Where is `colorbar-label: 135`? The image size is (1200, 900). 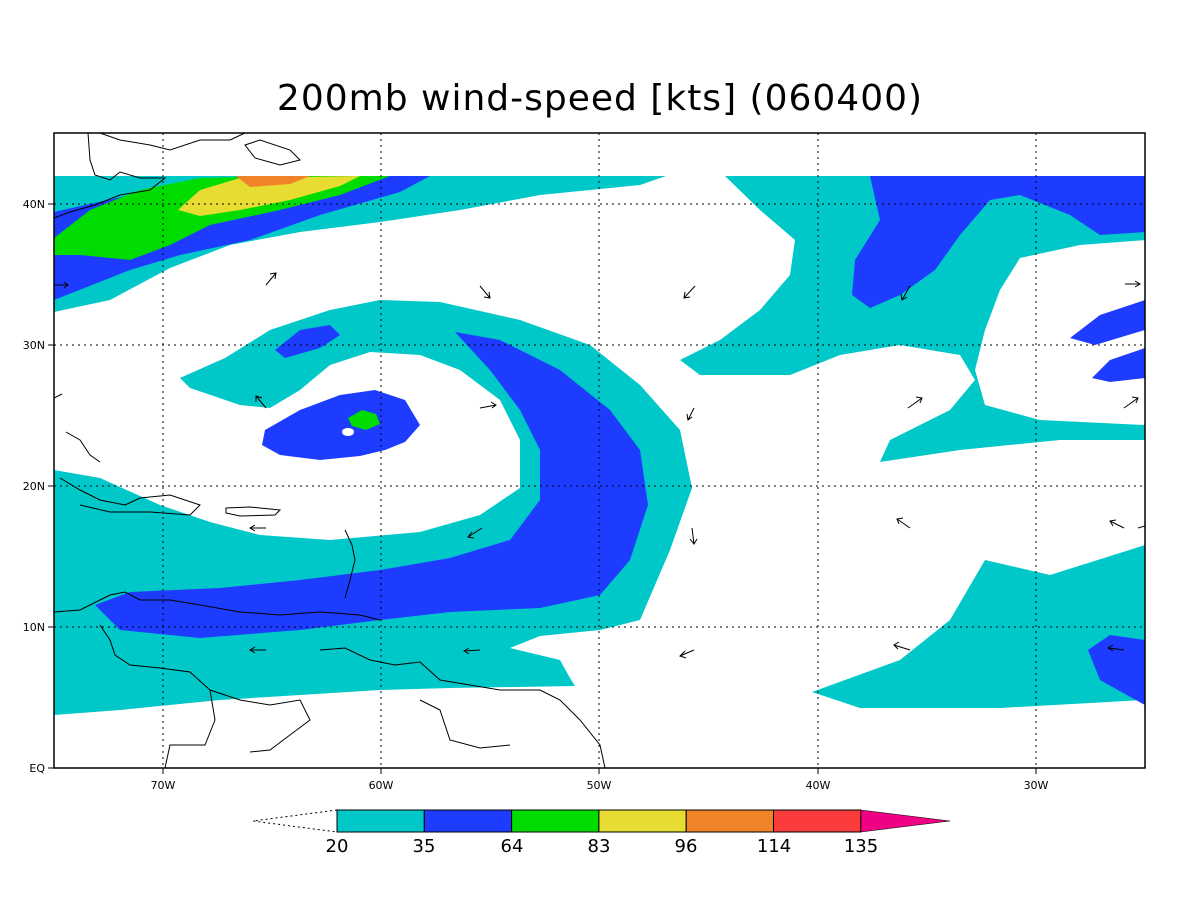 colorbar-label: 135 is located at coordinates (861, 846).